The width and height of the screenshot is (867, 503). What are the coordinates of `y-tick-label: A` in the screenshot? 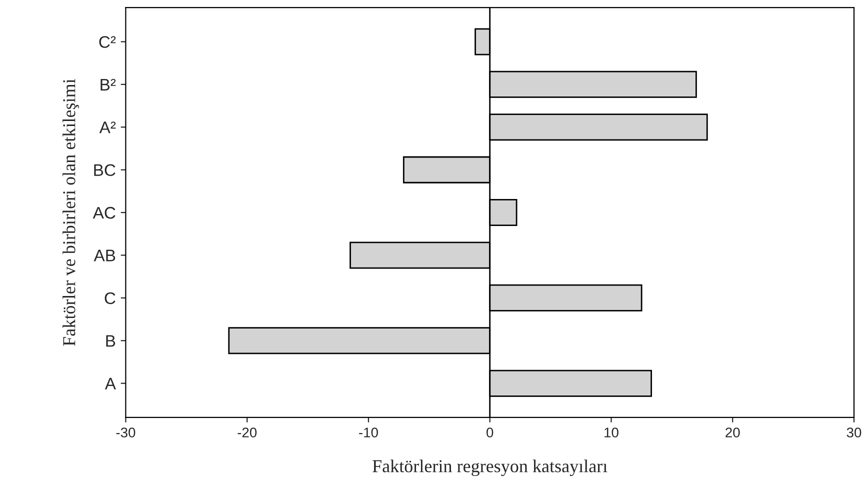 It's located at (110, 384).